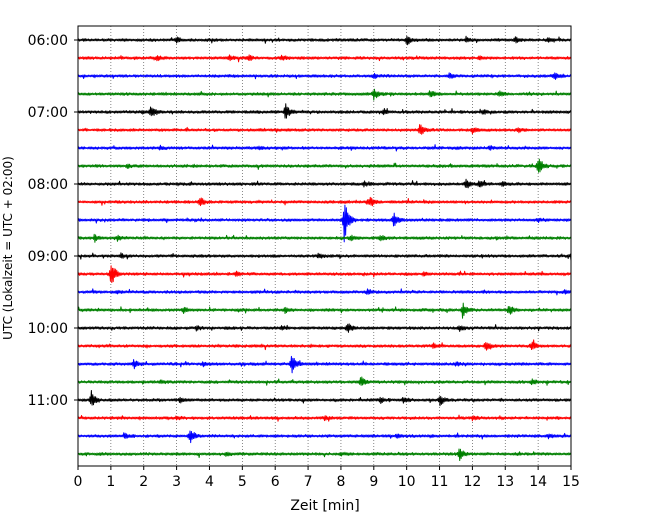 The image size is (650, 520). What do you see at coordinates (143, 482) in the screenshot?
I see `x-tick-label: 2` at bounding box center [143, 482].